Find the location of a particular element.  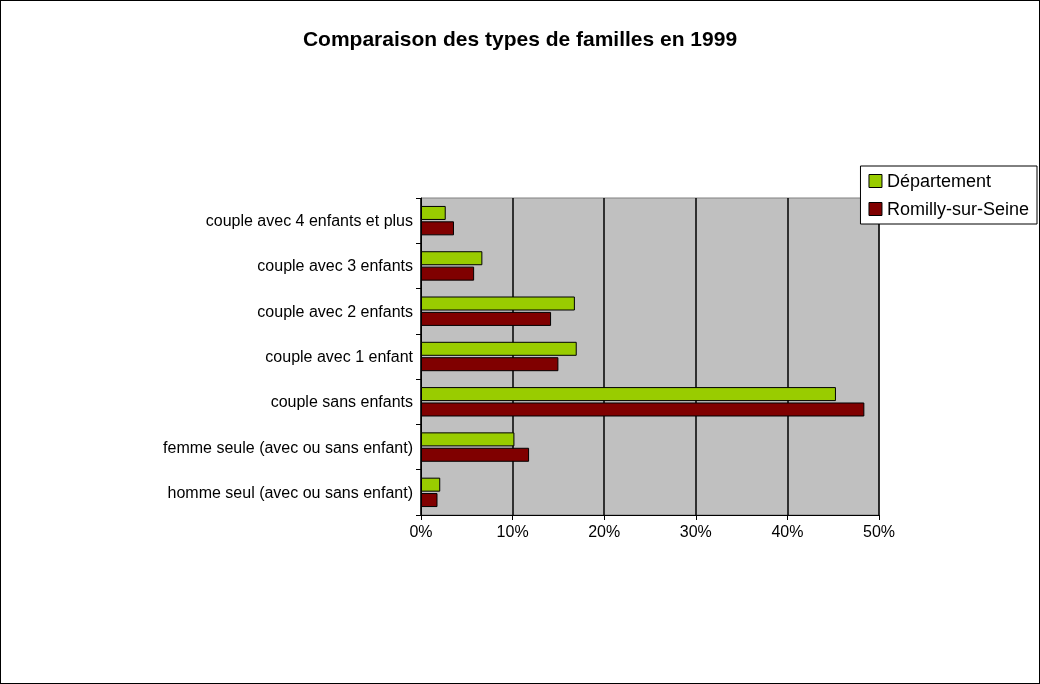

x-tick-label: 40% is located at coordinates (787, 531).